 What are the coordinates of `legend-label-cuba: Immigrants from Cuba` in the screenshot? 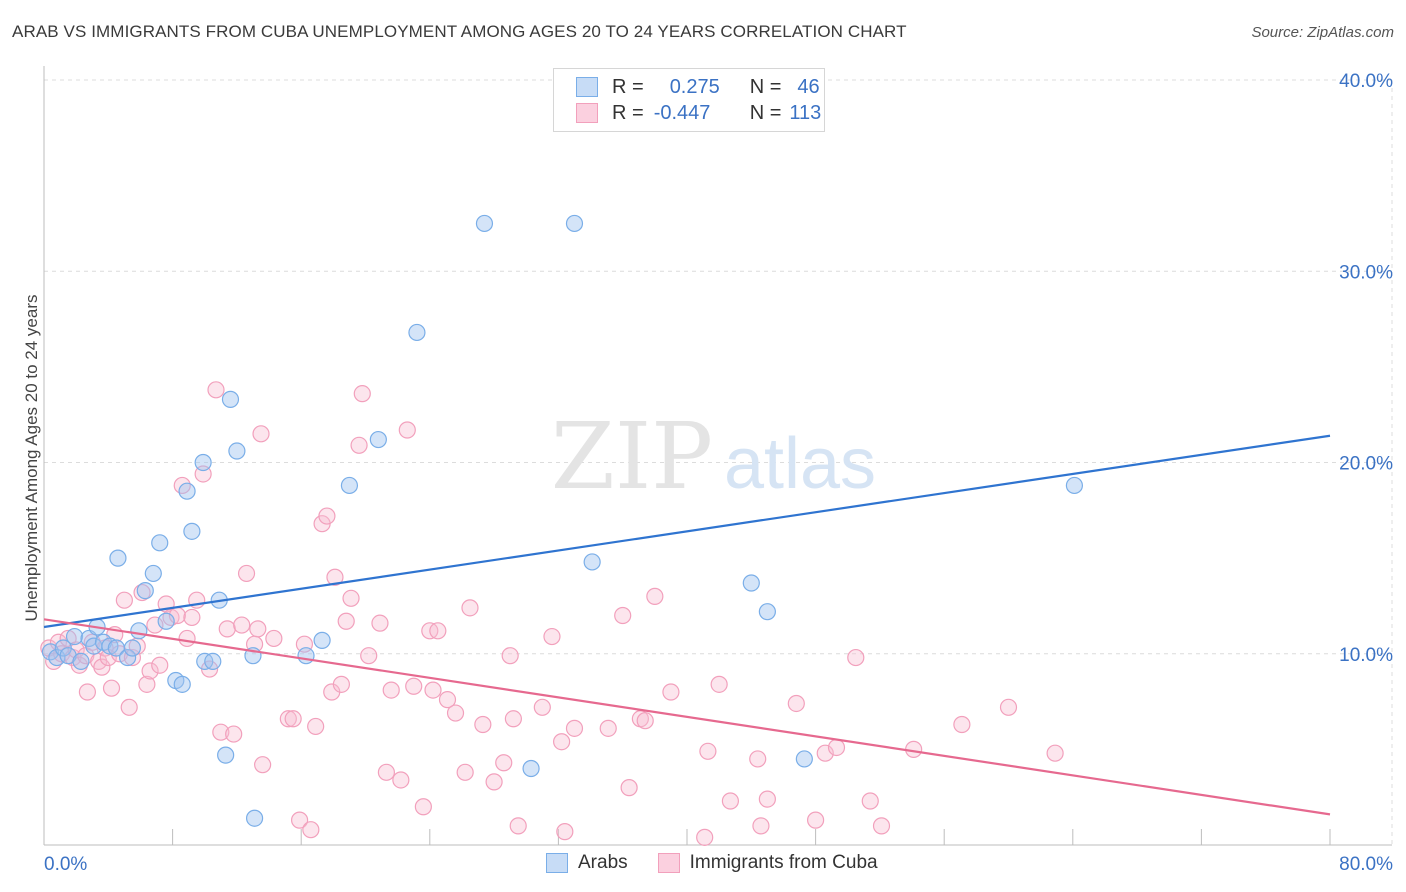 It's located at (783, 862).